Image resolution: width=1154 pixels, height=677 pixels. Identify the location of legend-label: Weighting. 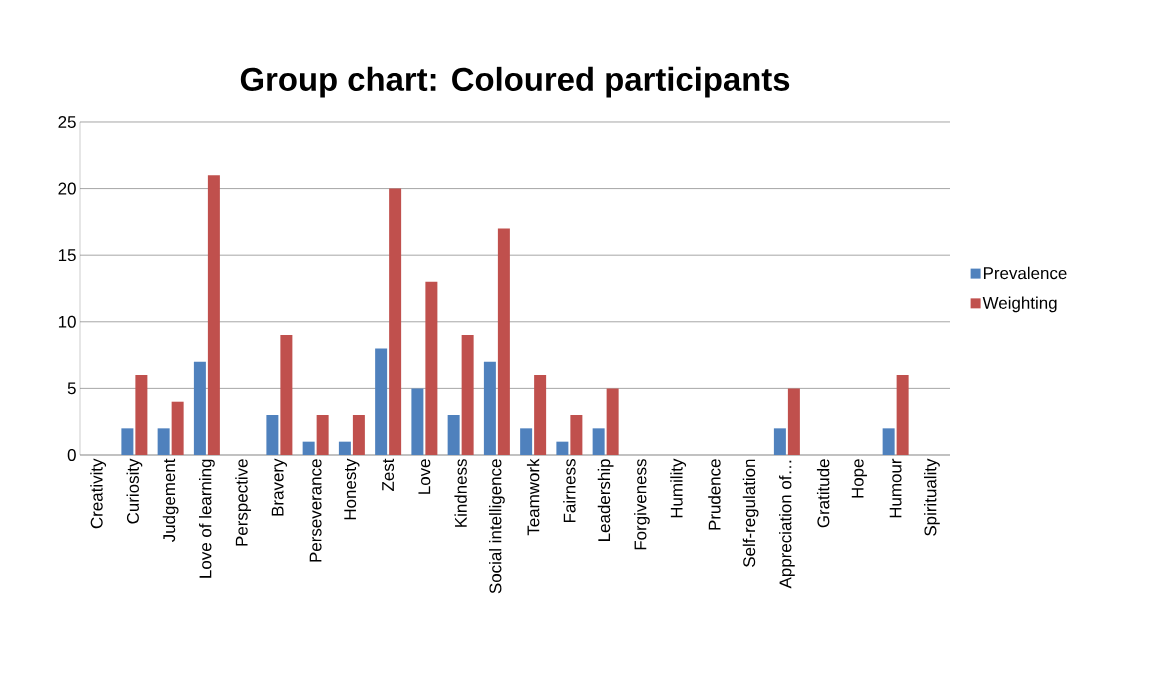
(1019, 304).